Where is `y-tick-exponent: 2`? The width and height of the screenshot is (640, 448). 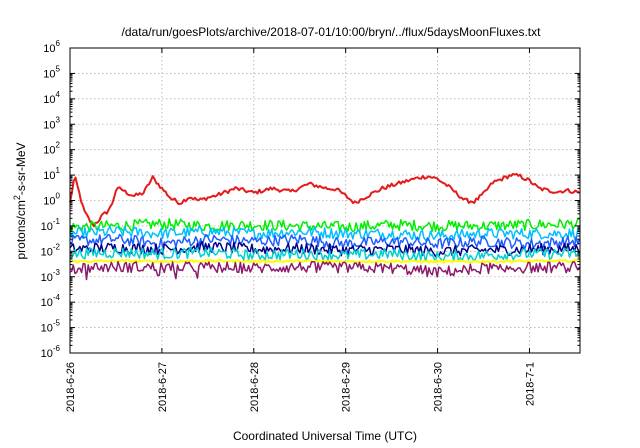
y-tick-exponent: 2 is located at coordinates (58, 145).